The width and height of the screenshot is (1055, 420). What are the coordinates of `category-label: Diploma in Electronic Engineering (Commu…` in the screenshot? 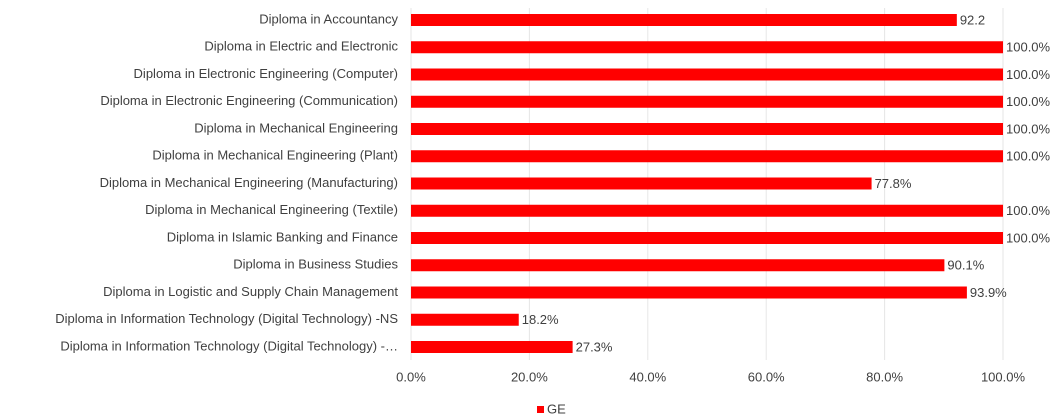 It's located at (249, 100).